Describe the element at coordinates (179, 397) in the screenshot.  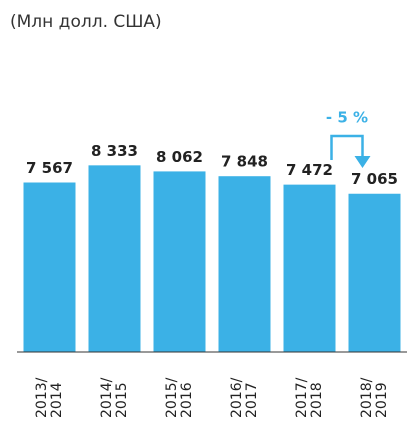
I see `x-tick-label: 2015/ 2016` at that location.